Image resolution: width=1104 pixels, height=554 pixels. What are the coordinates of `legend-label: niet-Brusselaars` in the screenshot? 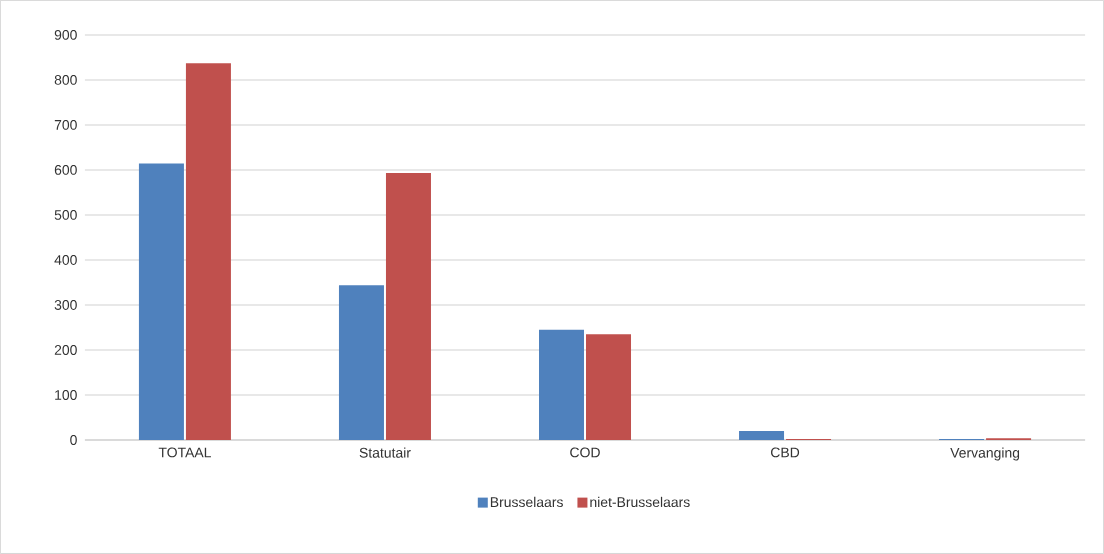 It's located at (640, 502).